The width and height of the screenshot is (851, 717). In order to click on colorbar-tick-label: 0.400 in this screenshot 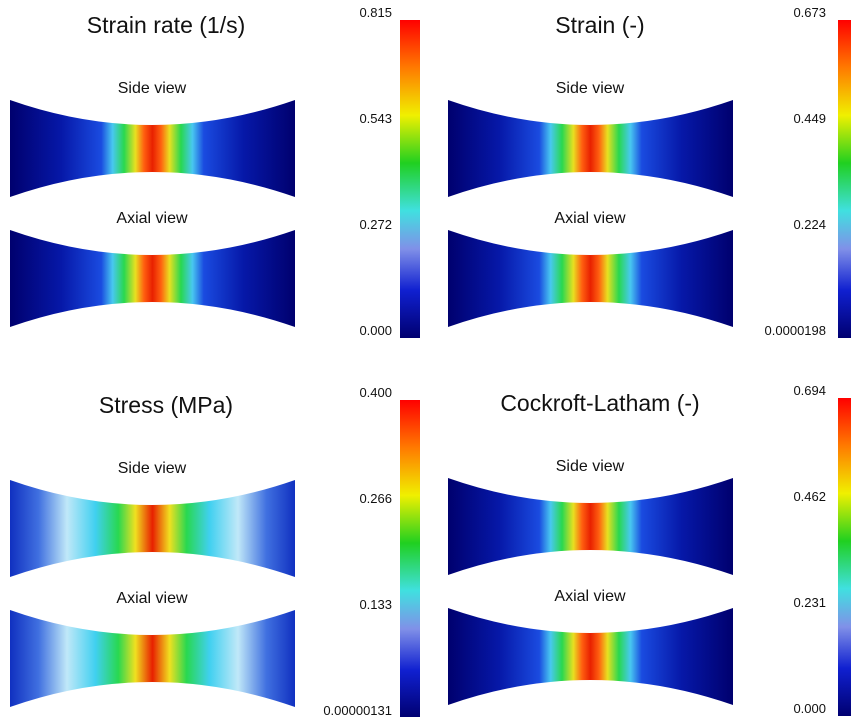, I will do `click(375, 392)`.